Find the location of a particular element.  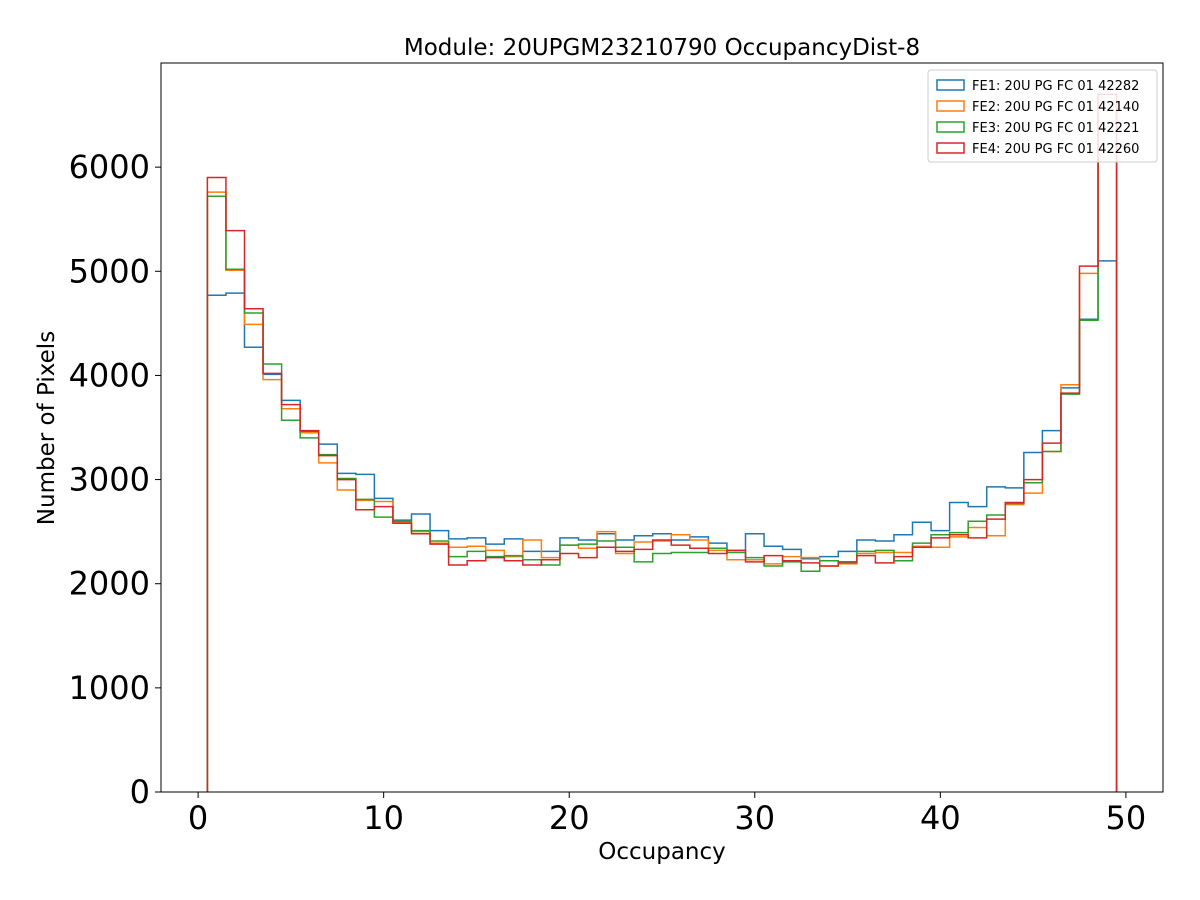

y-axis-label: Number of Pixels is located at coordinates (47, 428).